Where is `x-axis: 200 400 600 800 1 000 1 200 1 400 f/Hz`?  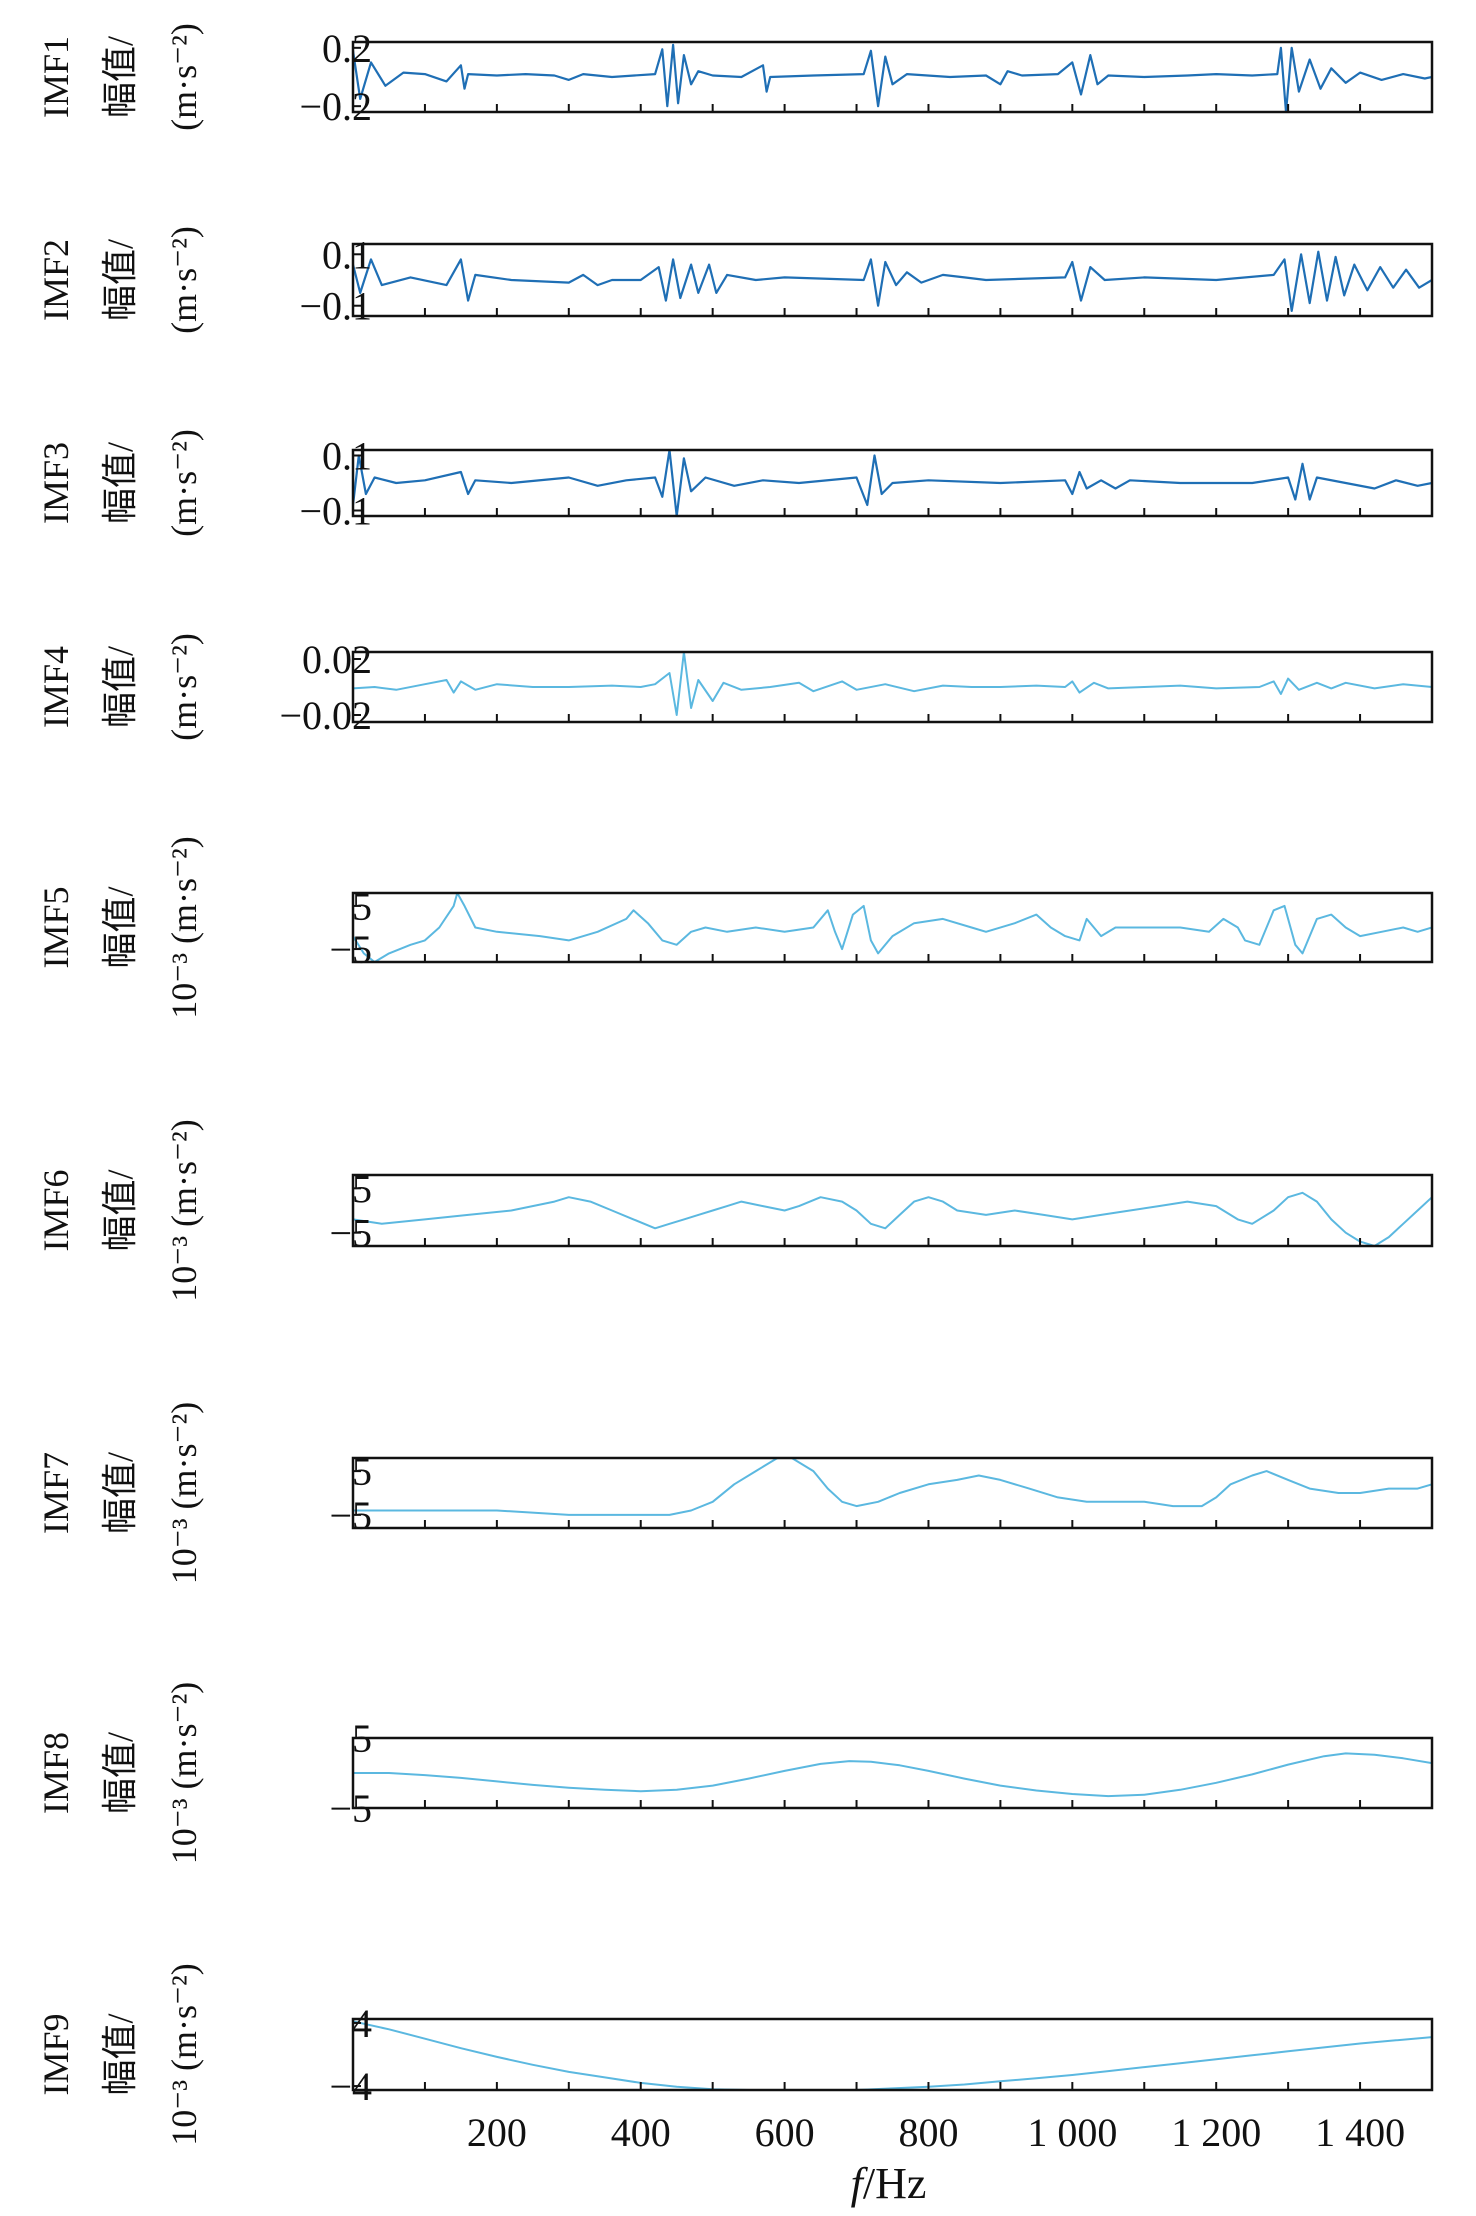 x-axis: 200 400 600 800 1 000 1 200 1 400 f/Hz is located at coordinates (936, 2159).